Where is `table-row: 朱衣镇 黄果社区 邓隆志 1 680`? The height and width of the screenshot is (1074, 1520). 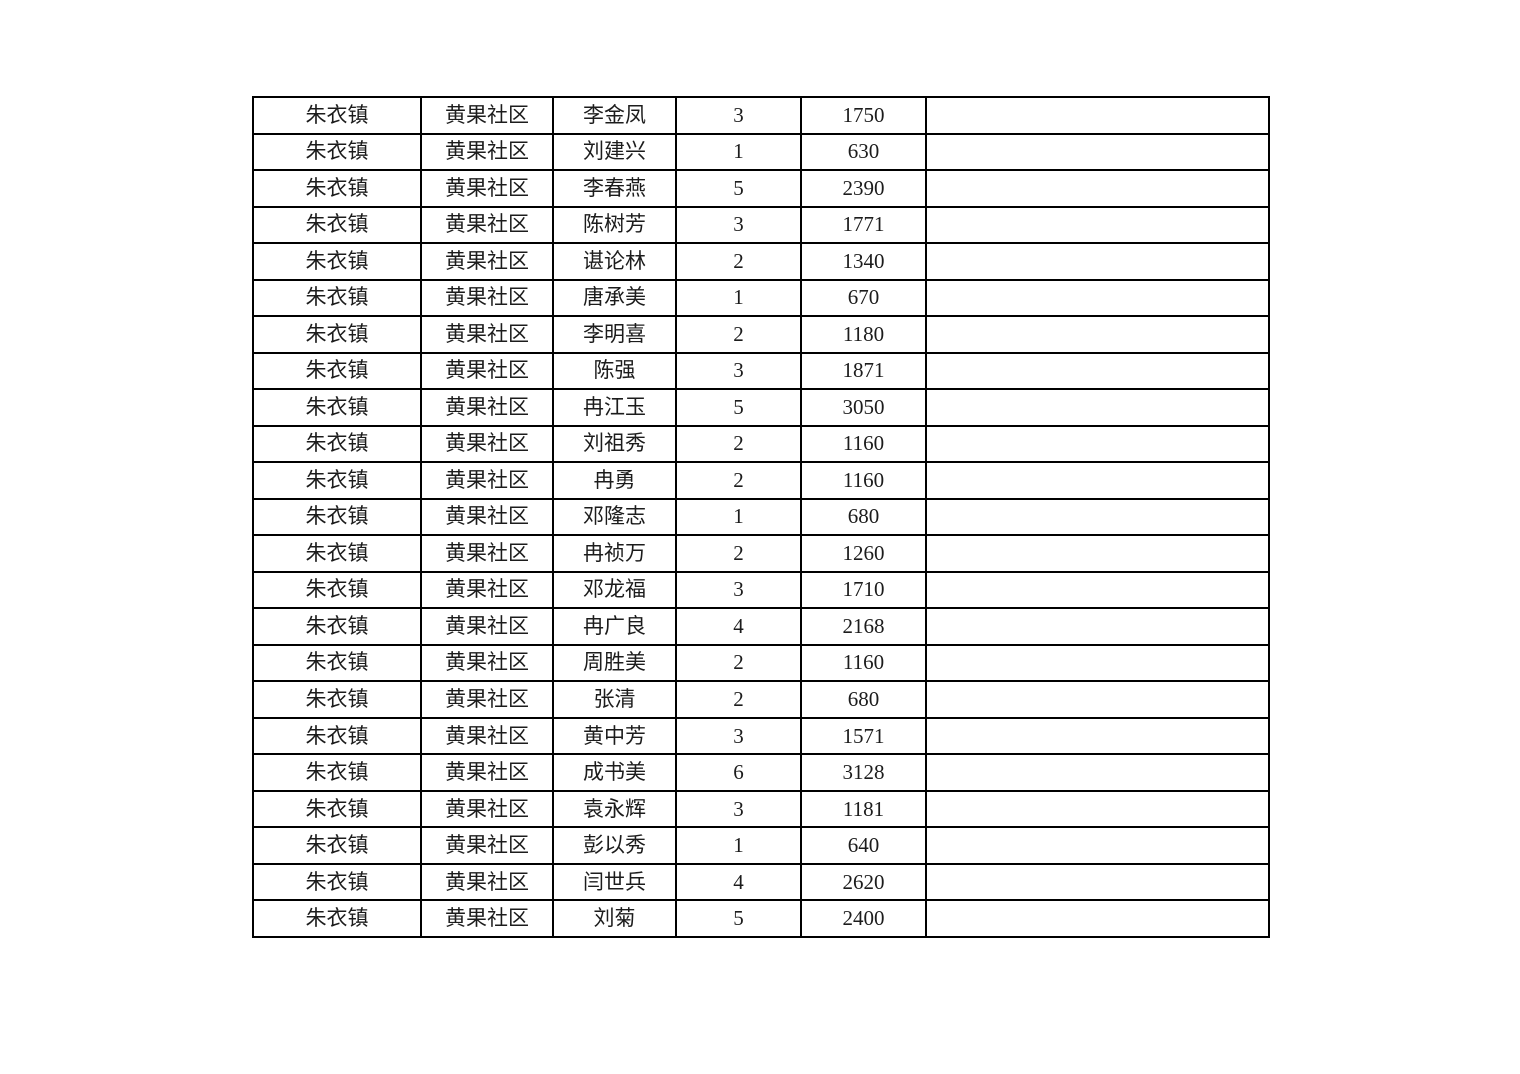
table-row: 朱衣镇 黄果社区 邓隆志 1 680 is located at coordinates (761, 517).